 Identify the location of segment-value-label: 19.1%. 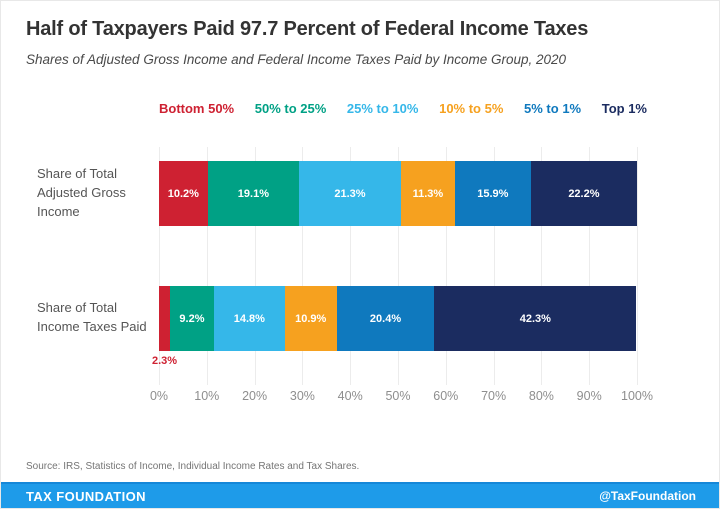
(253, 193).